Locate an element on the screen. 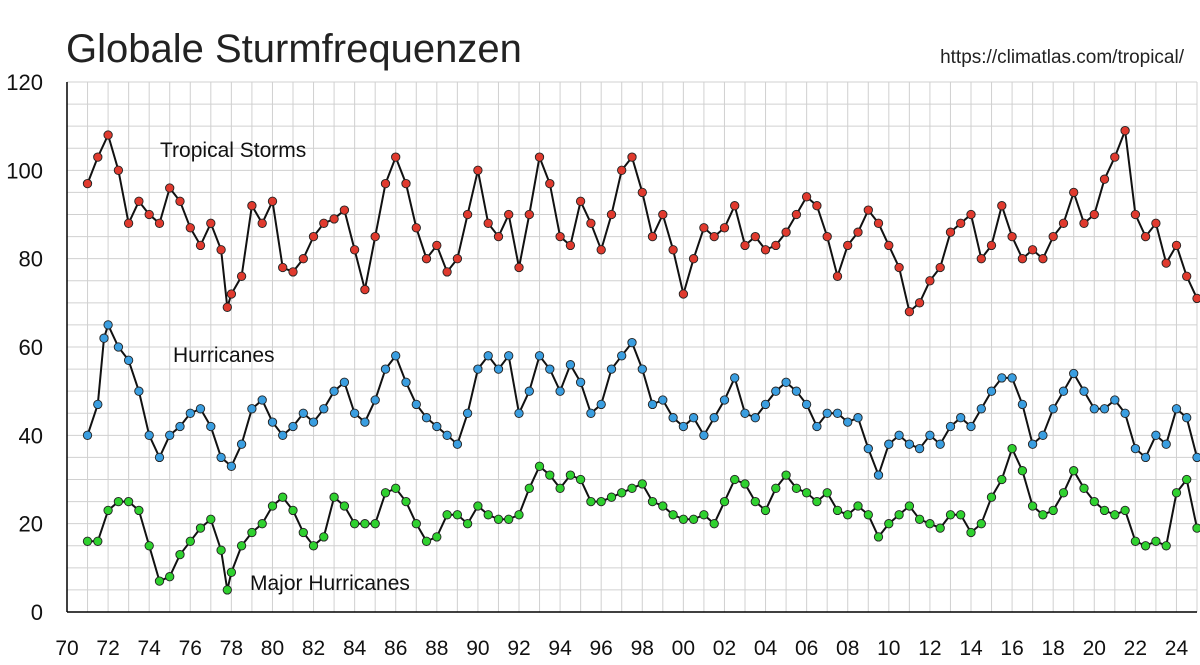 Image resolution: width=1200 pixels, height=665 pixels. x-tick-label: 70 is located at coordinates (66, 648).